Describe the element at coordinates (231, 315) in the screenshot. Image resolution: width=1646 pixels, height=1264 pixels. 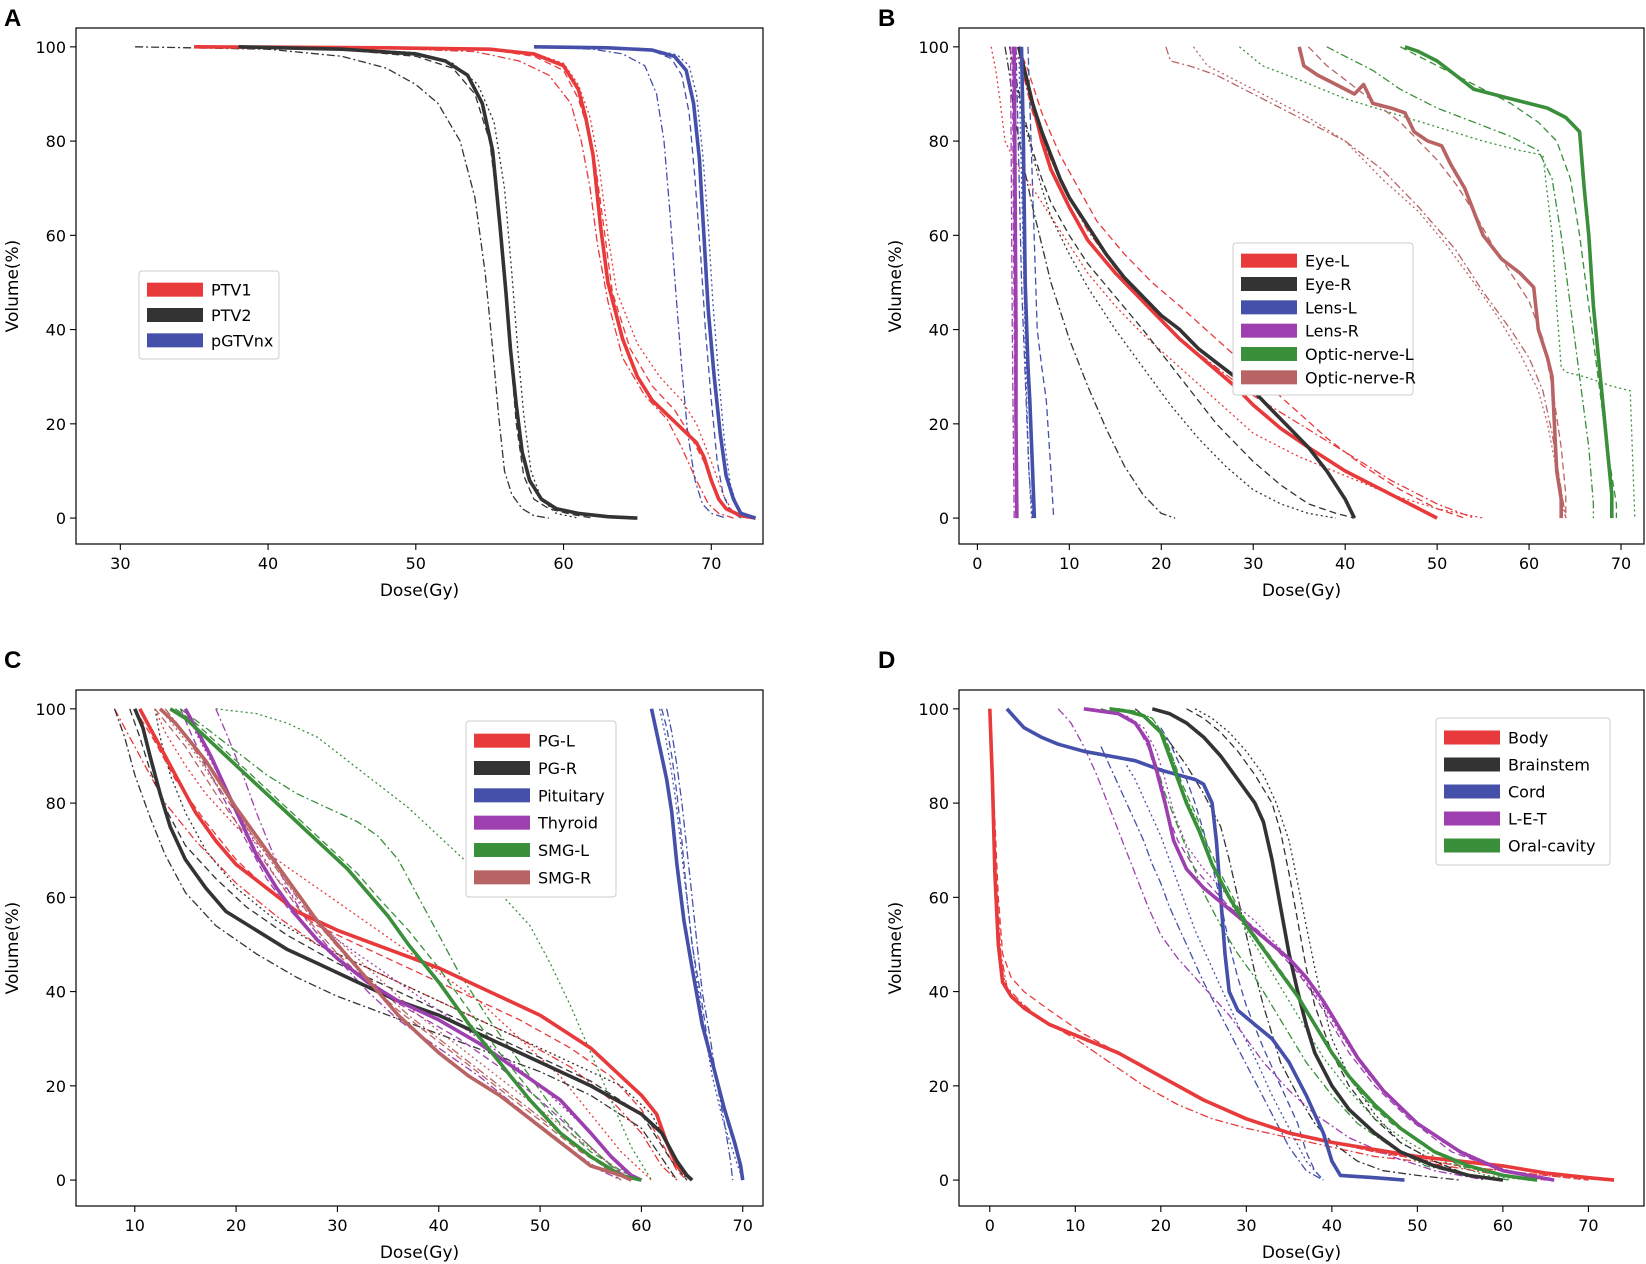
I see `legend-label: PTV2` at that location.